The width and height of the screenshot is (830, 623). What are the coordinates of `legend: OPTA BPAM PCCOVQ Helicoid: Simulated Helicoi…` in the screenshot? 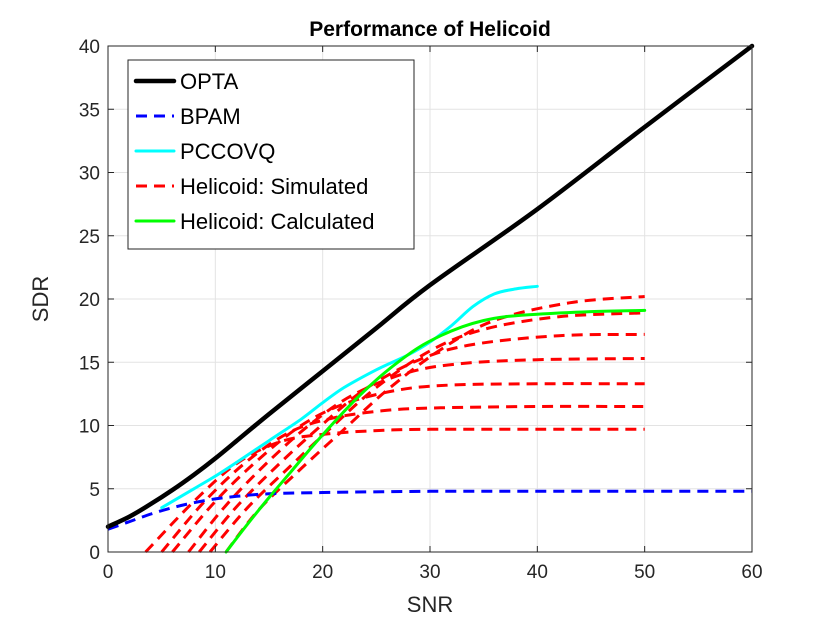 It's located at (271, 154).